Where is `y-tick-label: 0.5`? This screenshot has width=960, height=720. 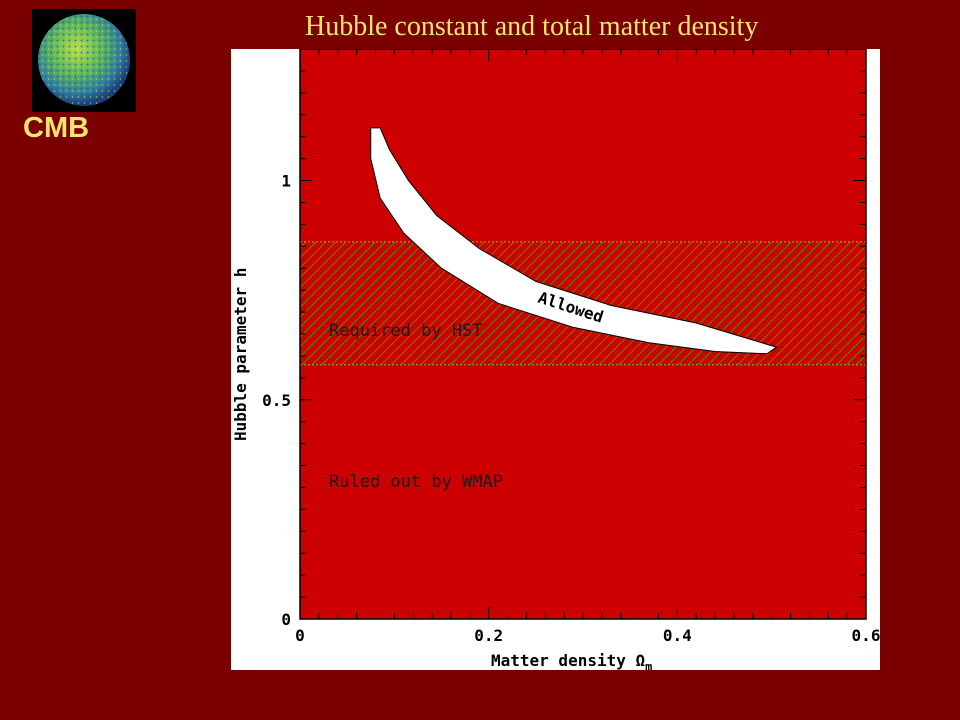 y-tick-label: 0.5 is located at coordinates (276, 400).